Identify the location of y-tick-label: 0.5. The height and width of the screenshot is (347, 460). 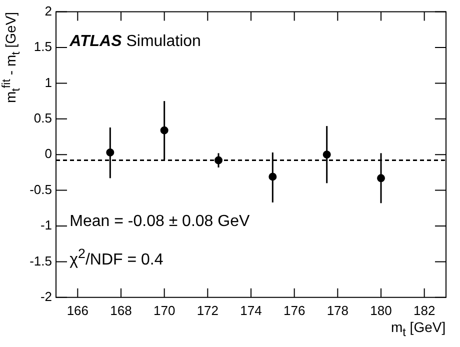
(43, 118).